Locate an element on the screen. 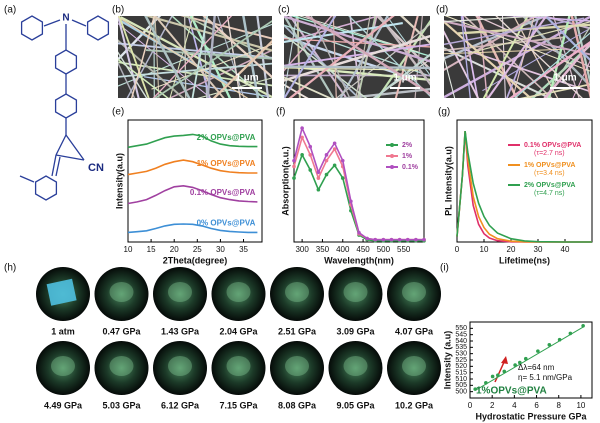  x-tick-label: 30 is located at coordinates (538, 249).